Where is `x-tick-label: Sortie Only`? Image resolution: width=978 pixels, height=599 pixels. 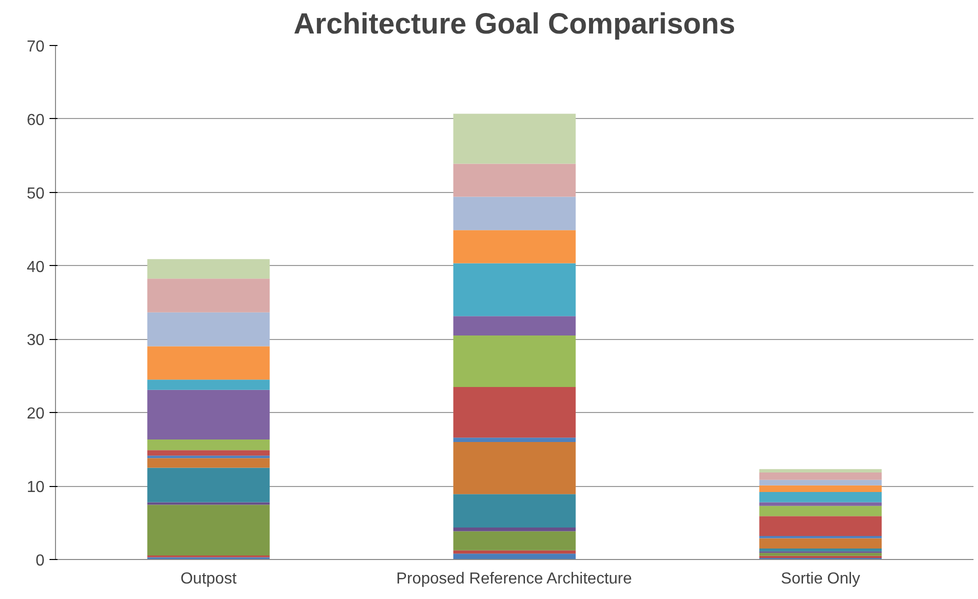 x-tick-label: Sortie Only is located at coordinates (820, 579).